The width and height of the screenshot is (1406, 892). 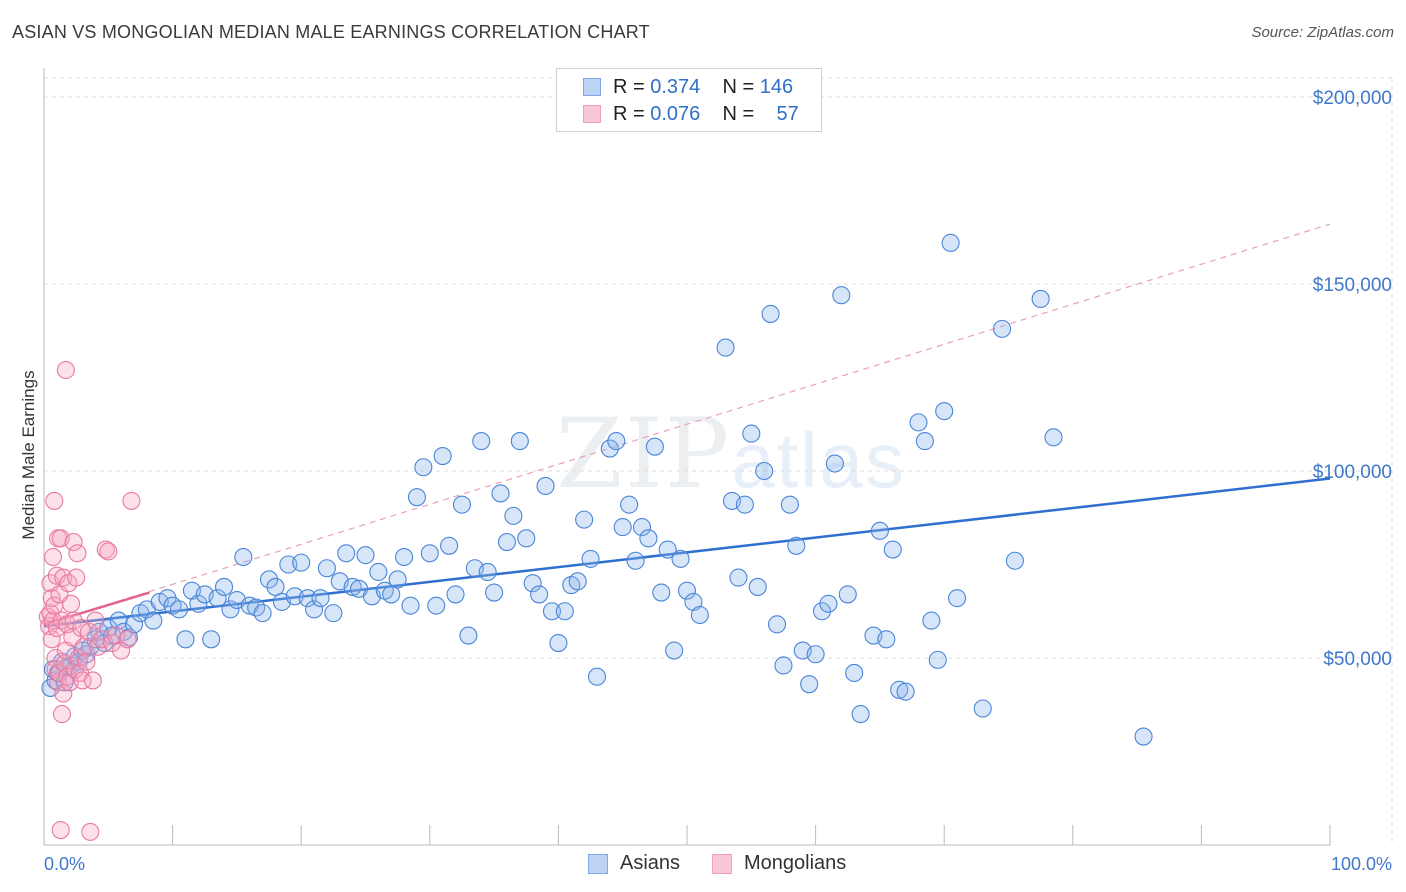 What do you see at coordinates (634, 863) in the screenshot?
I see `bottom-legend-asians: Asians` at bounding box center [634, 863].